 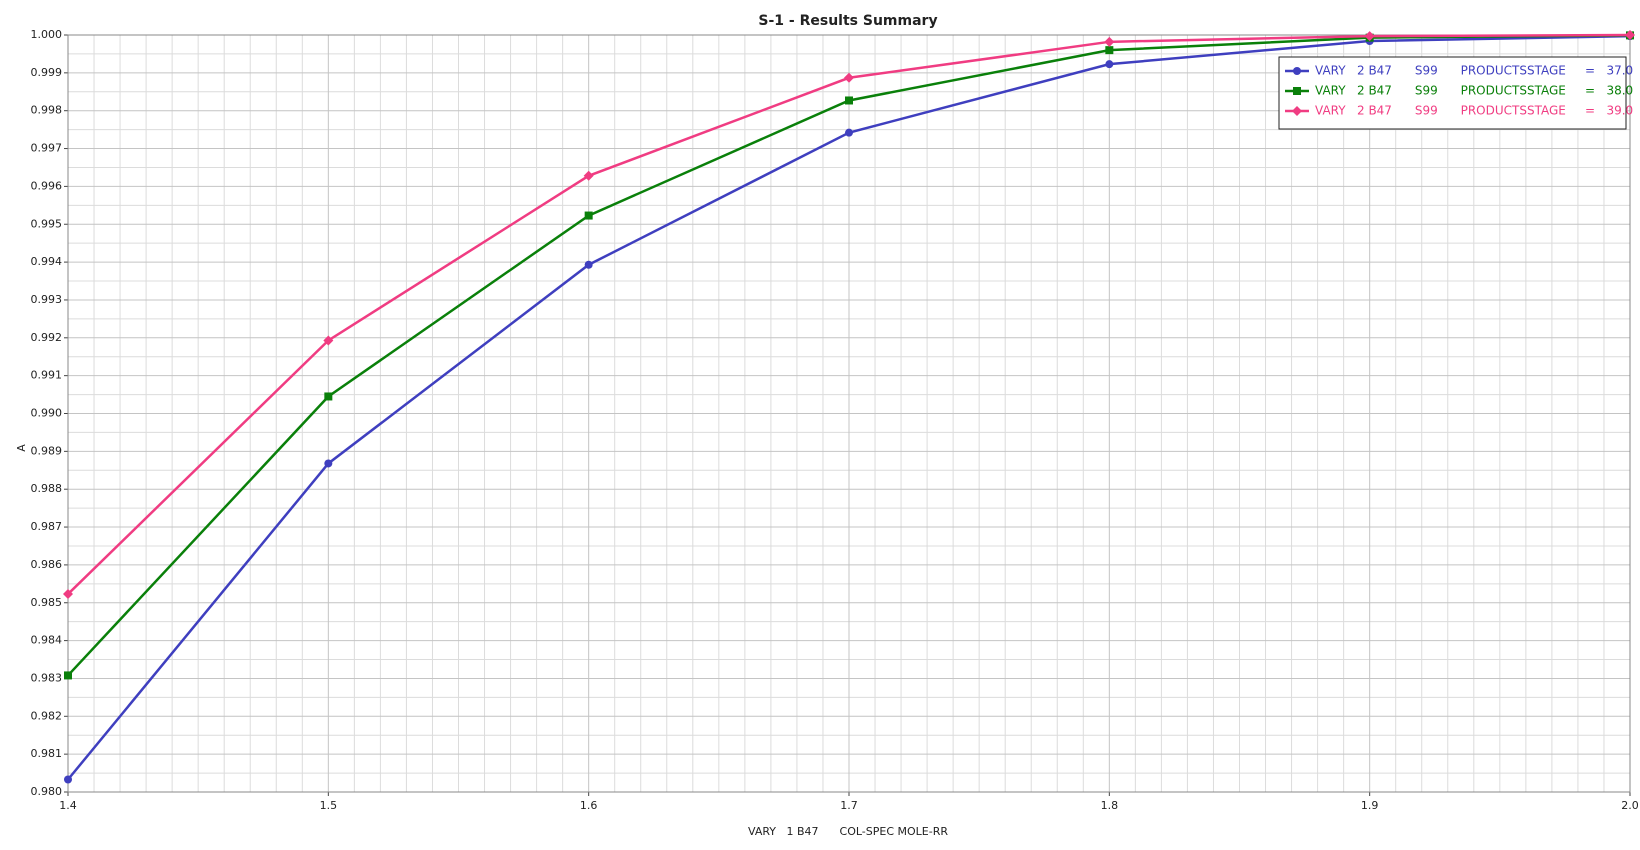 What do you see at coordinates (47, 185) in the screenshot?
I see `y-tick-label: 0.996` at bounding box center [47, 185].